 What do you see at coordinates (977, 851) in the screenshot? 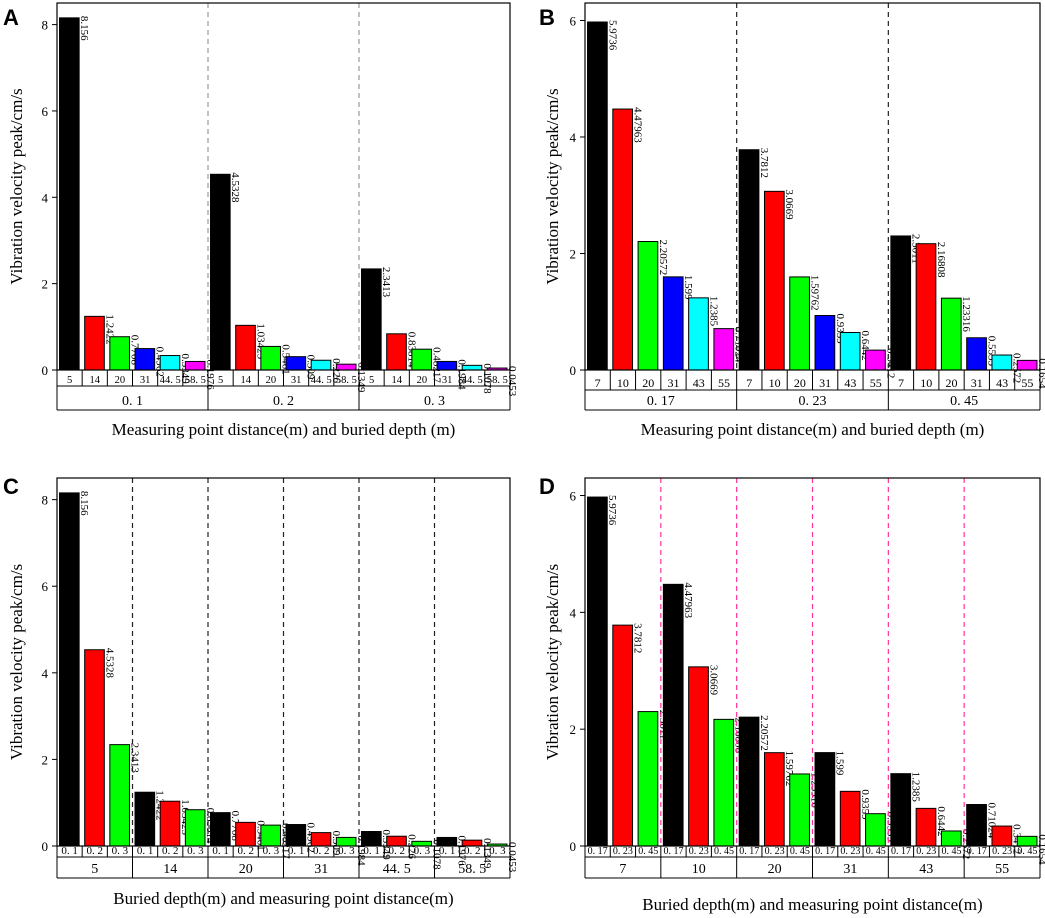
I see `x-tick-label: 0. 17` at bounding box center [977, 851].